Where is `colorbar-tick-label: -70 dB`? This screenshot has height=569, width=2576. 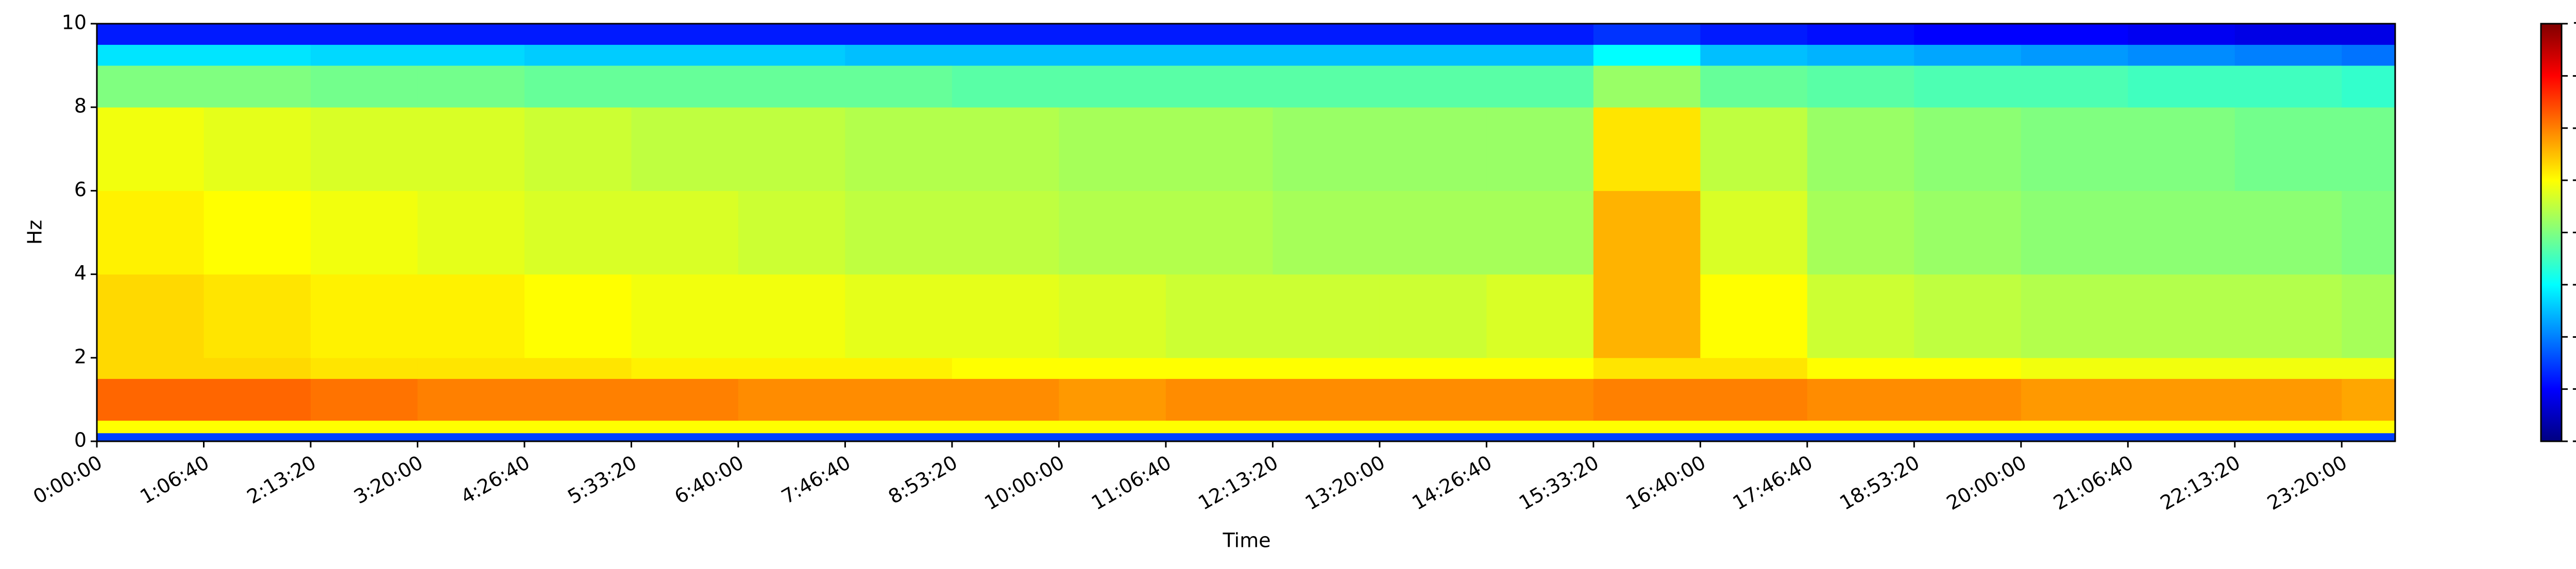 colorbar-tick-label: -70 dB is located at coordinates (2574, 387).